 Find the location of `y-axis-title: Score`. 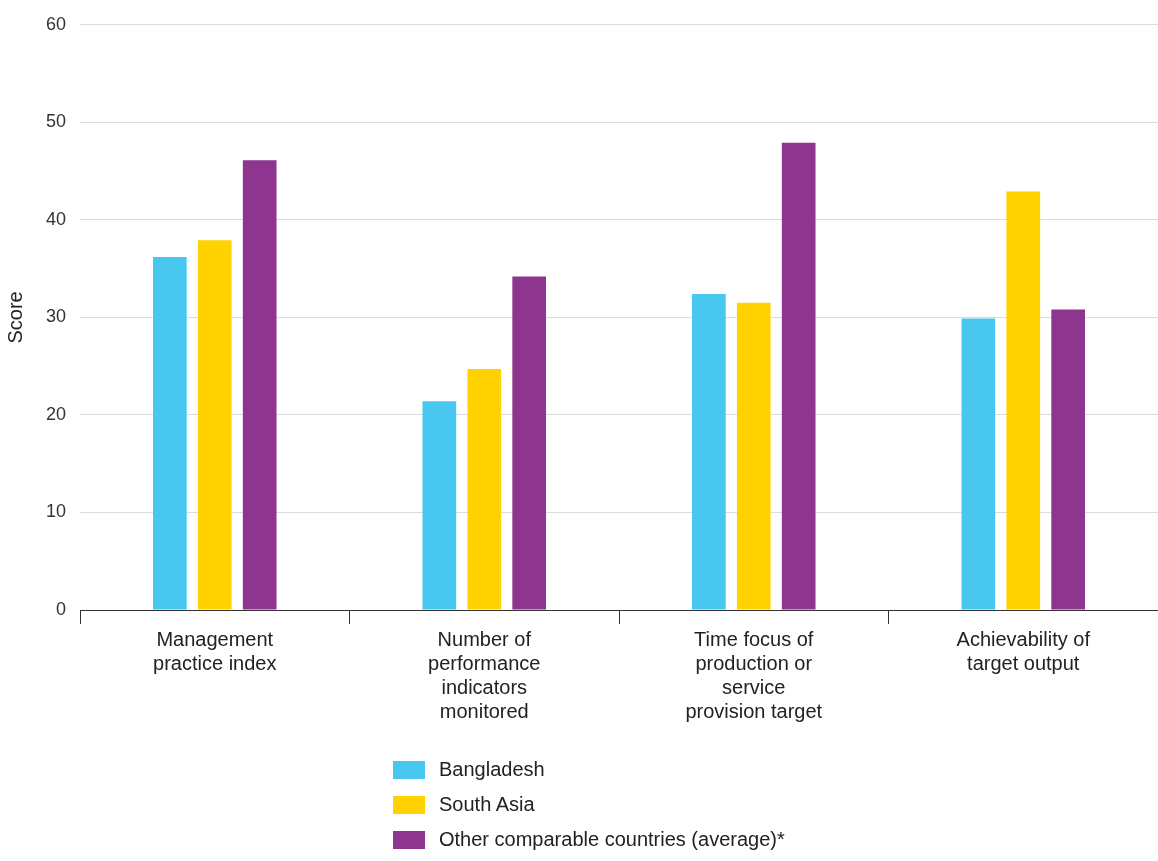

y-axis-title: Score is located at coordinates (14, 317).